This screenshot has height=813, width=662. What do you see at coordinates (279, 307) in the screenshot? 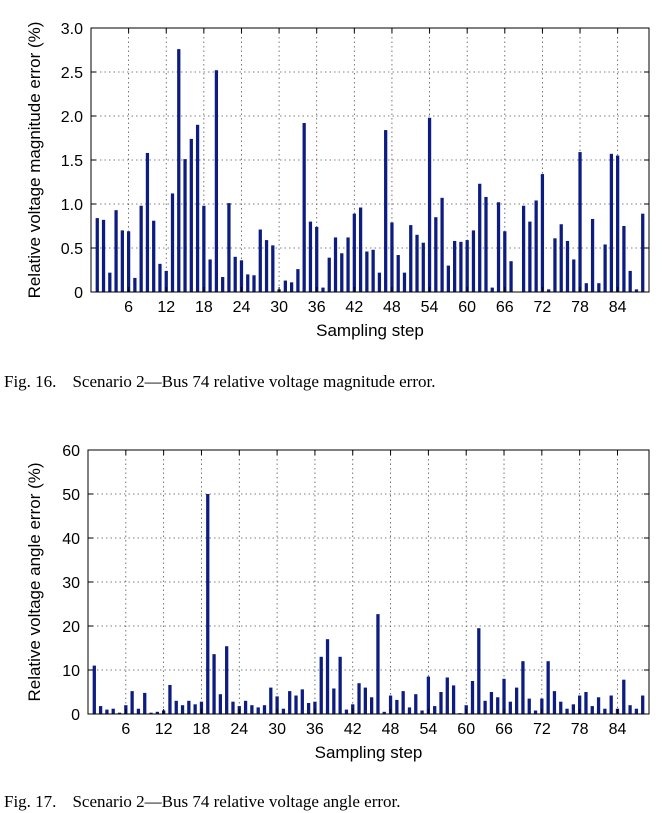
I see `x-tick-label: 30` at bounding box center [279, 307].